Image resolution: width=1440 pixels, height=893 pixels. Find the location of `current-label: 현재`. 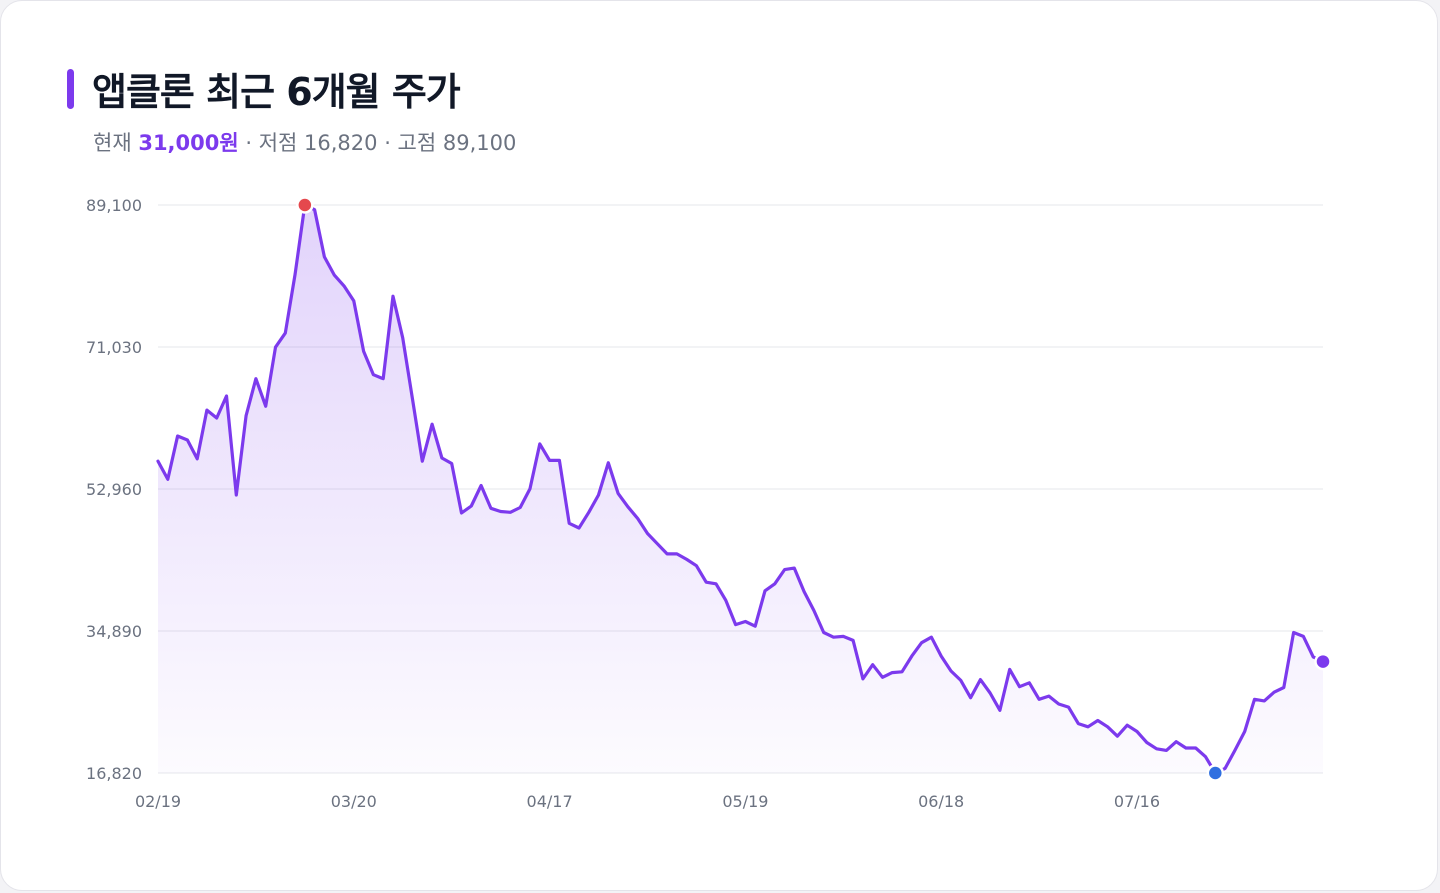

current-label: 현재 is located at coordinates (112, 143).